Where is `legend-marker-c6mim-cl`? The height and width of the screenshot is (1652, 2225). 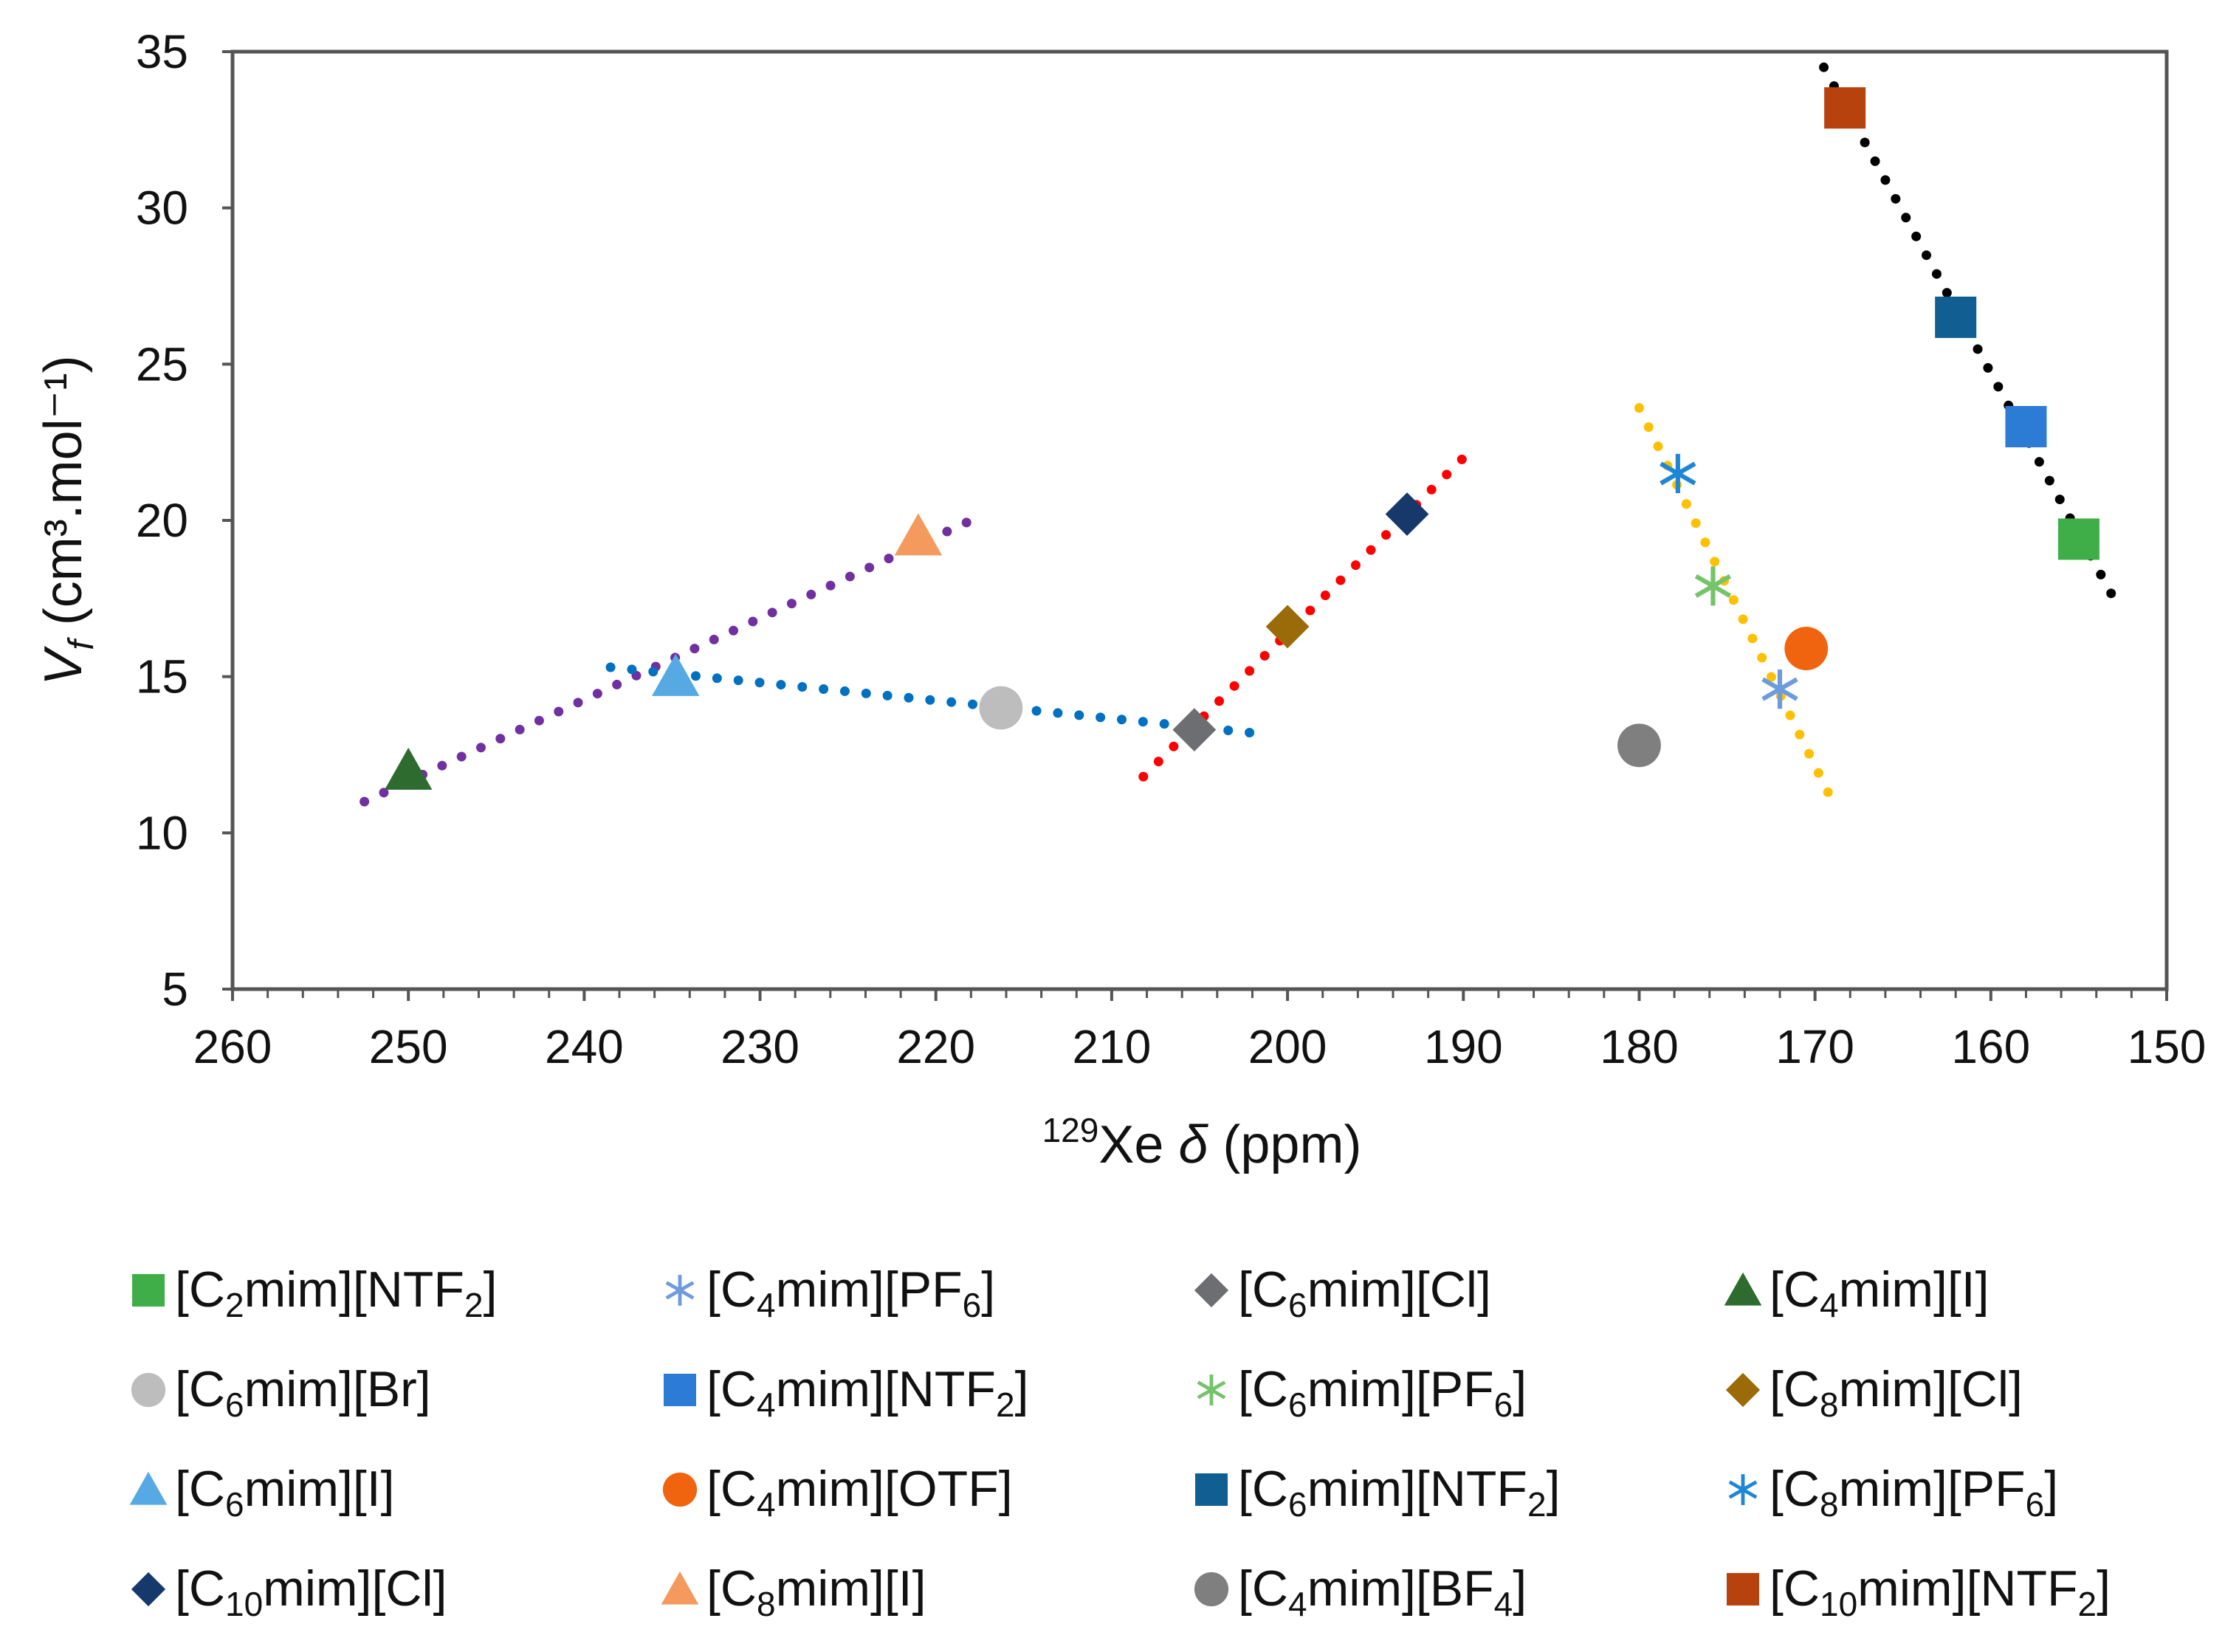 legend-marker-c6mim-cl is located at coordinates (1211, 1290).